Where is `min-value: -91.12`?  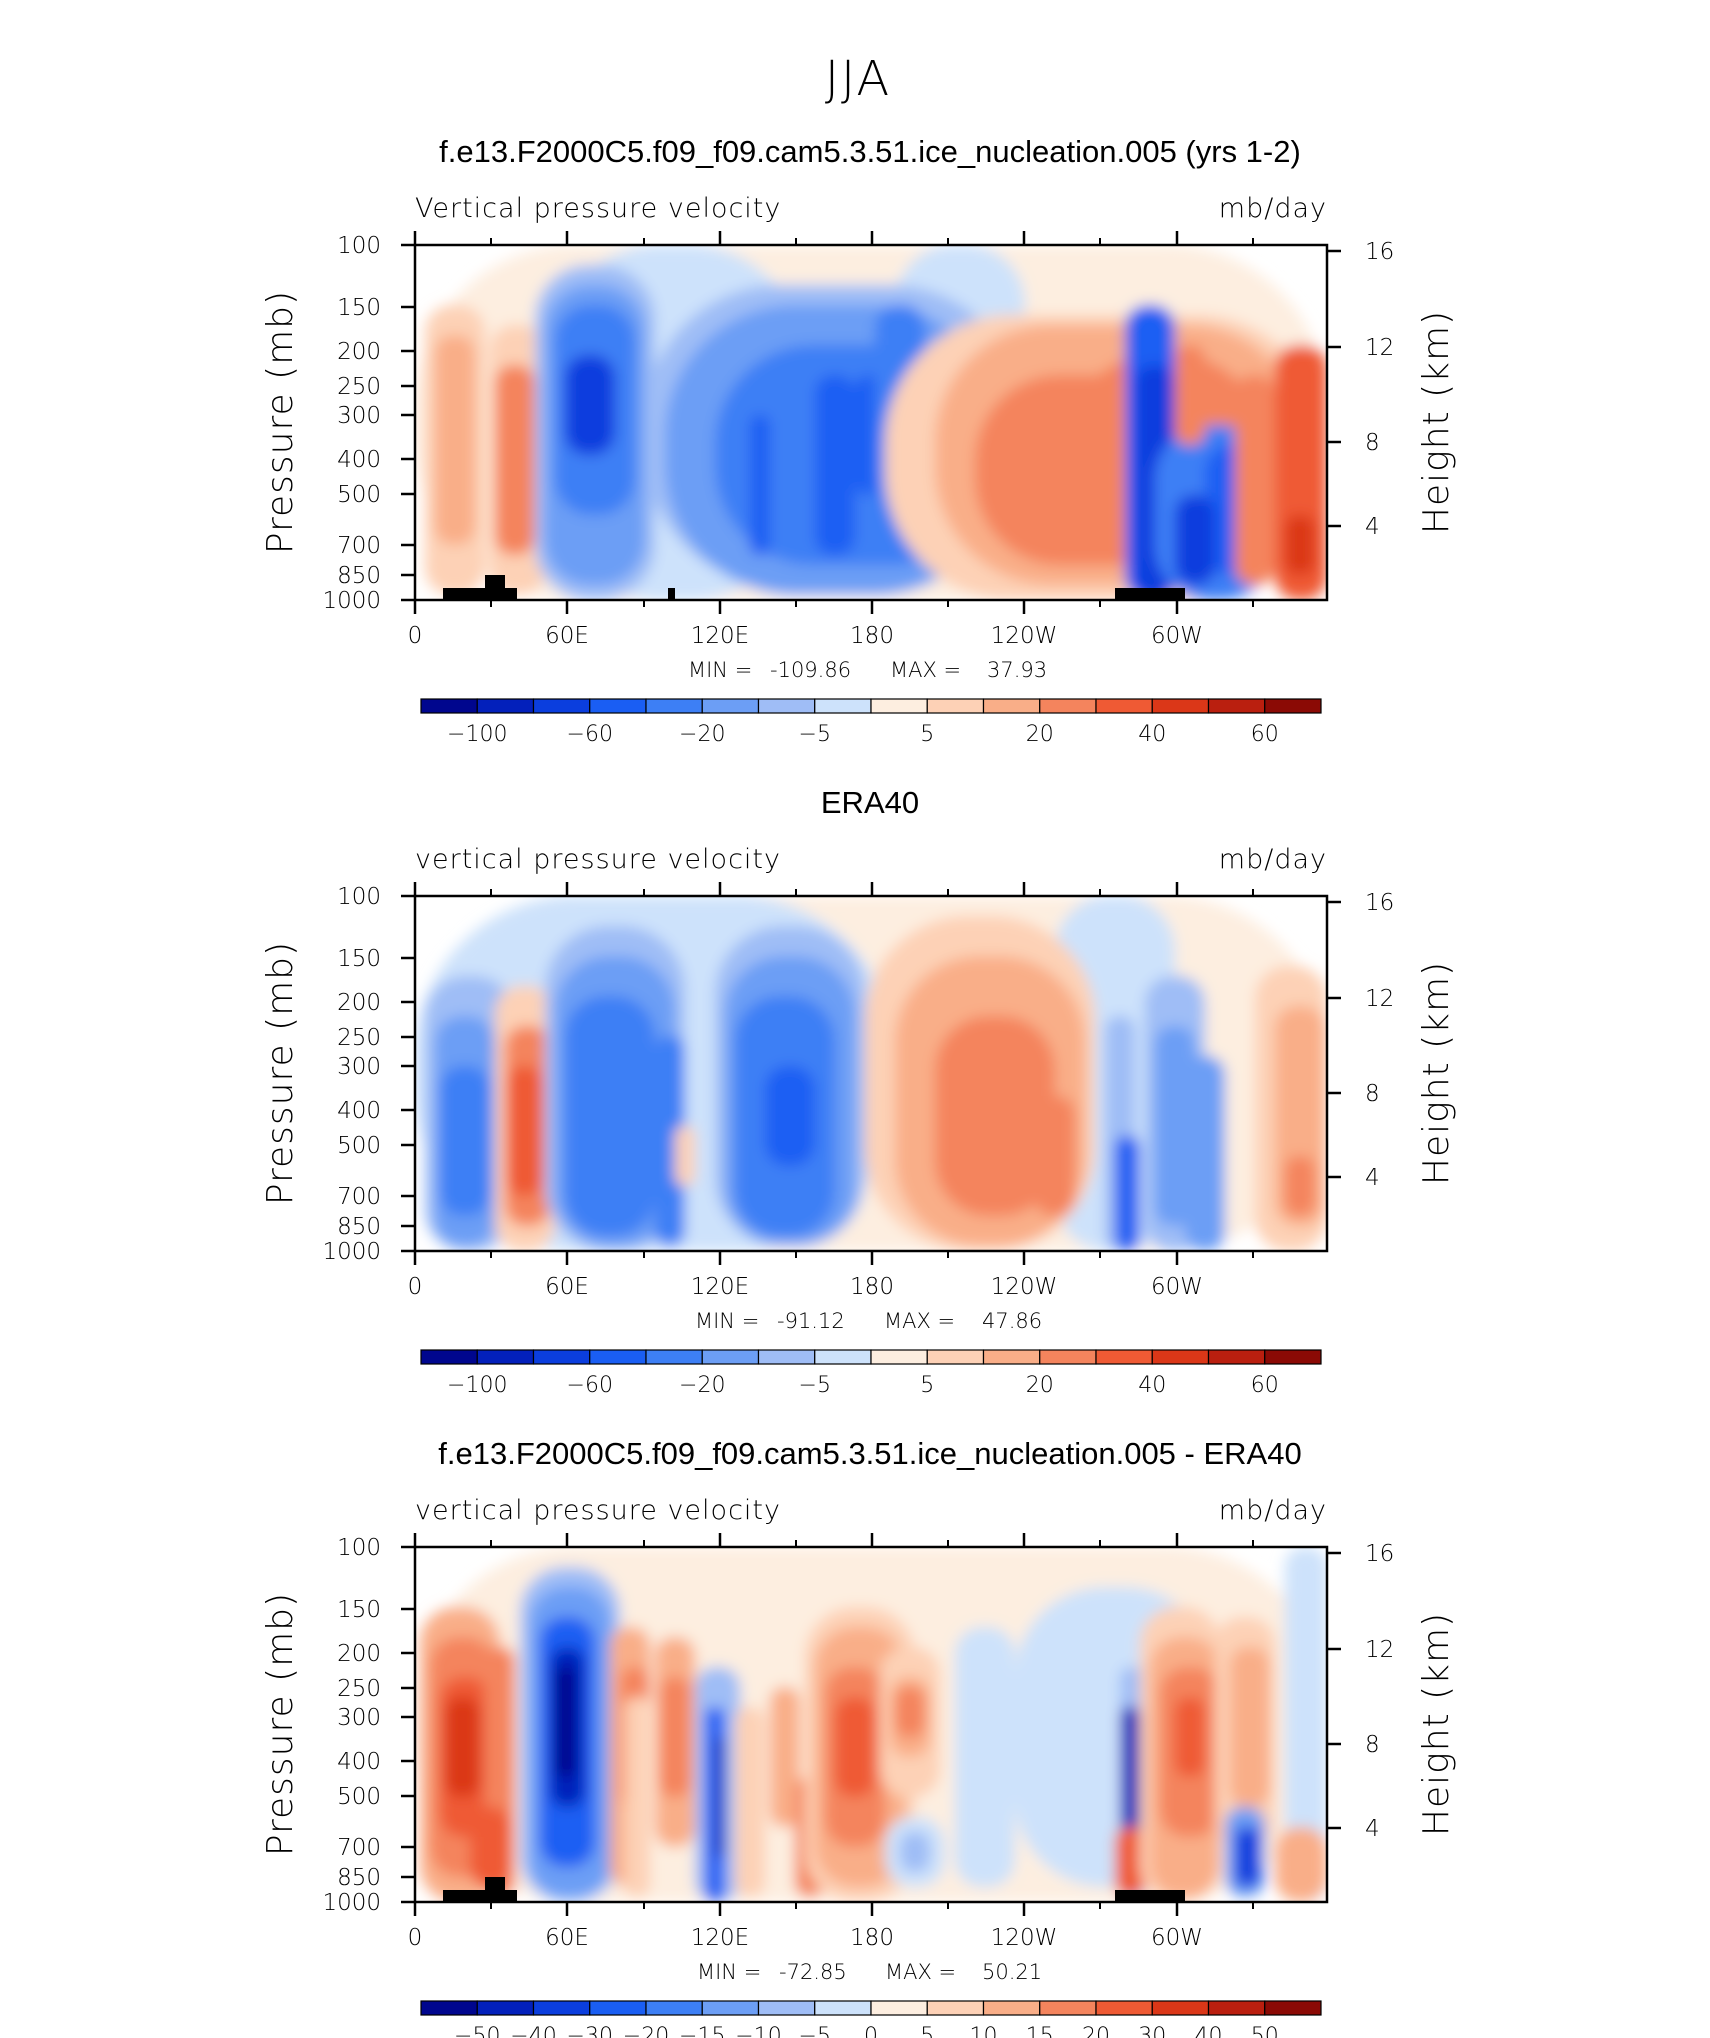
min-value: -91.12 is located at coordinates (811, 1321).